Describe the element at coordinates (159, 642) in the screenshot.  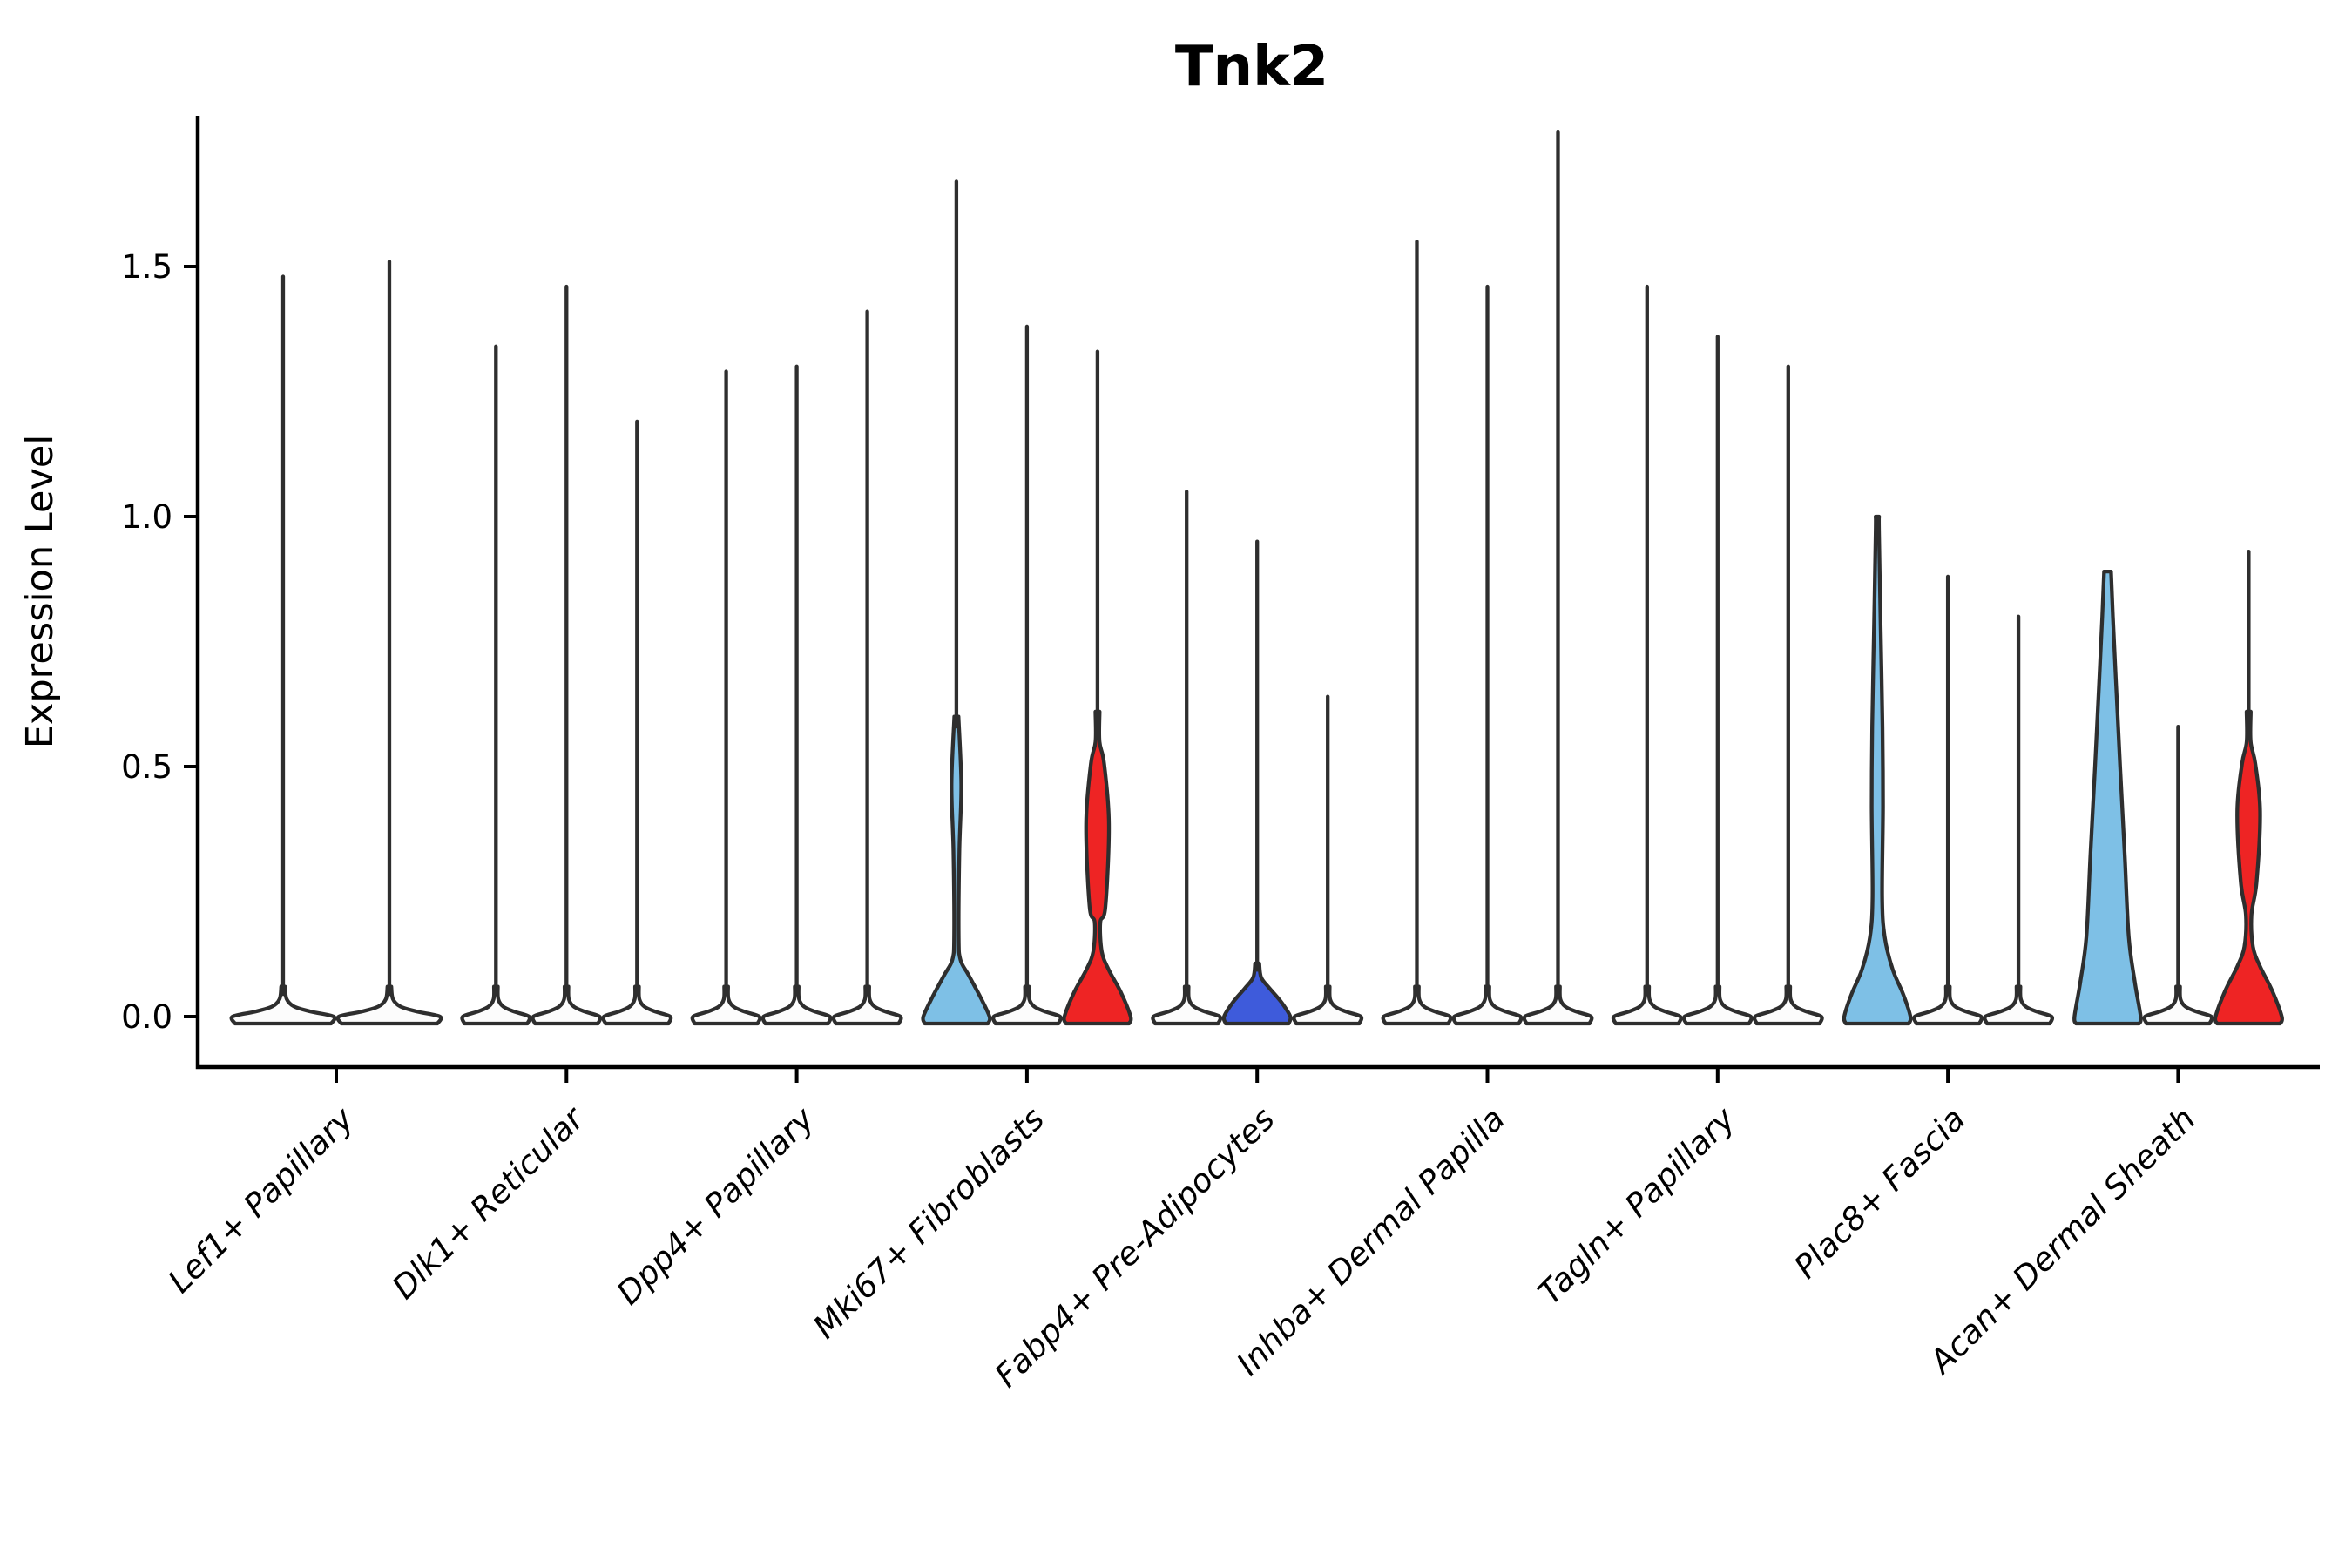
I see `y-axis-ticks: 0.0 0.5 1.0 1.5` at that location.